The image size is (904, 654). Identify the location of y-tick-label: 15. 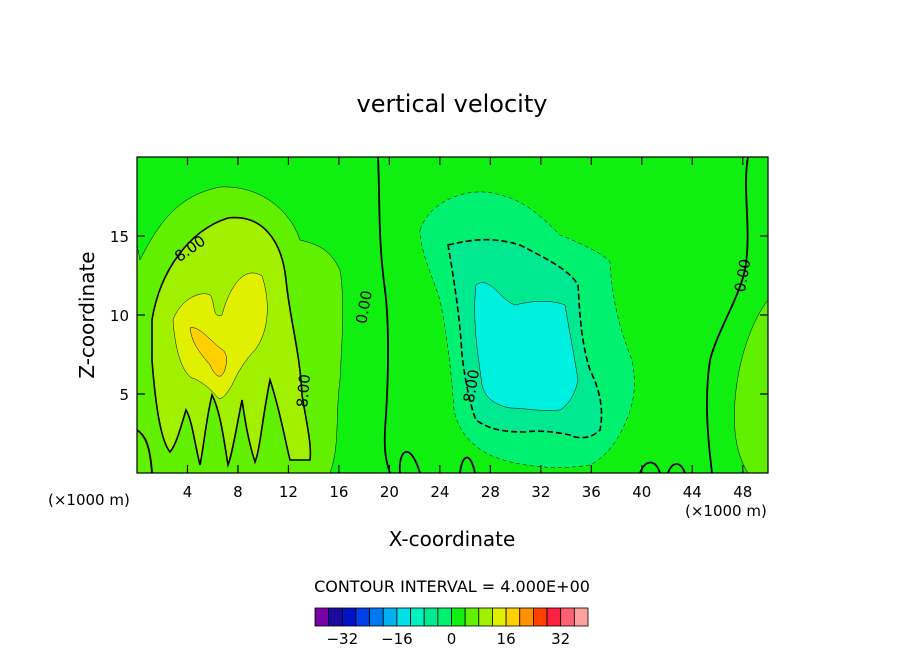
(119, 237).